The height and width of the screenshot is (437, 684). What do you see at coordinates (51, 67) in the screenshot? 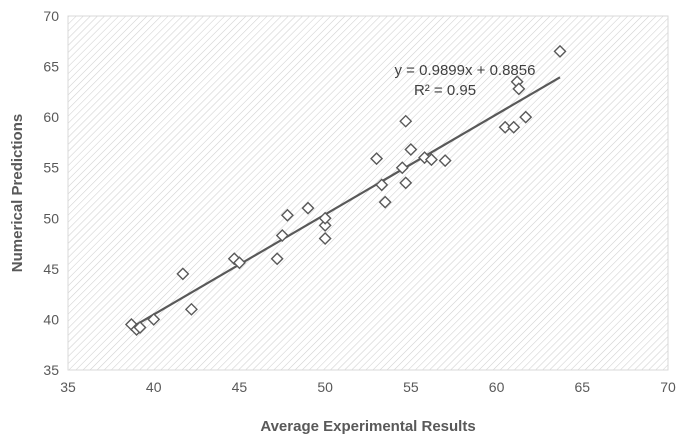
I see `y-tick-label: 65` at bounding box center [51, 67].